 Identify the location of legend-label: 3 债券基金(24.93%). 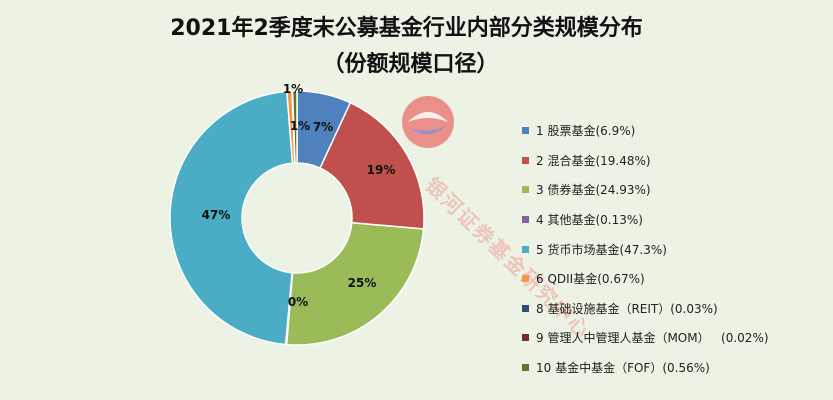
(593, 190).